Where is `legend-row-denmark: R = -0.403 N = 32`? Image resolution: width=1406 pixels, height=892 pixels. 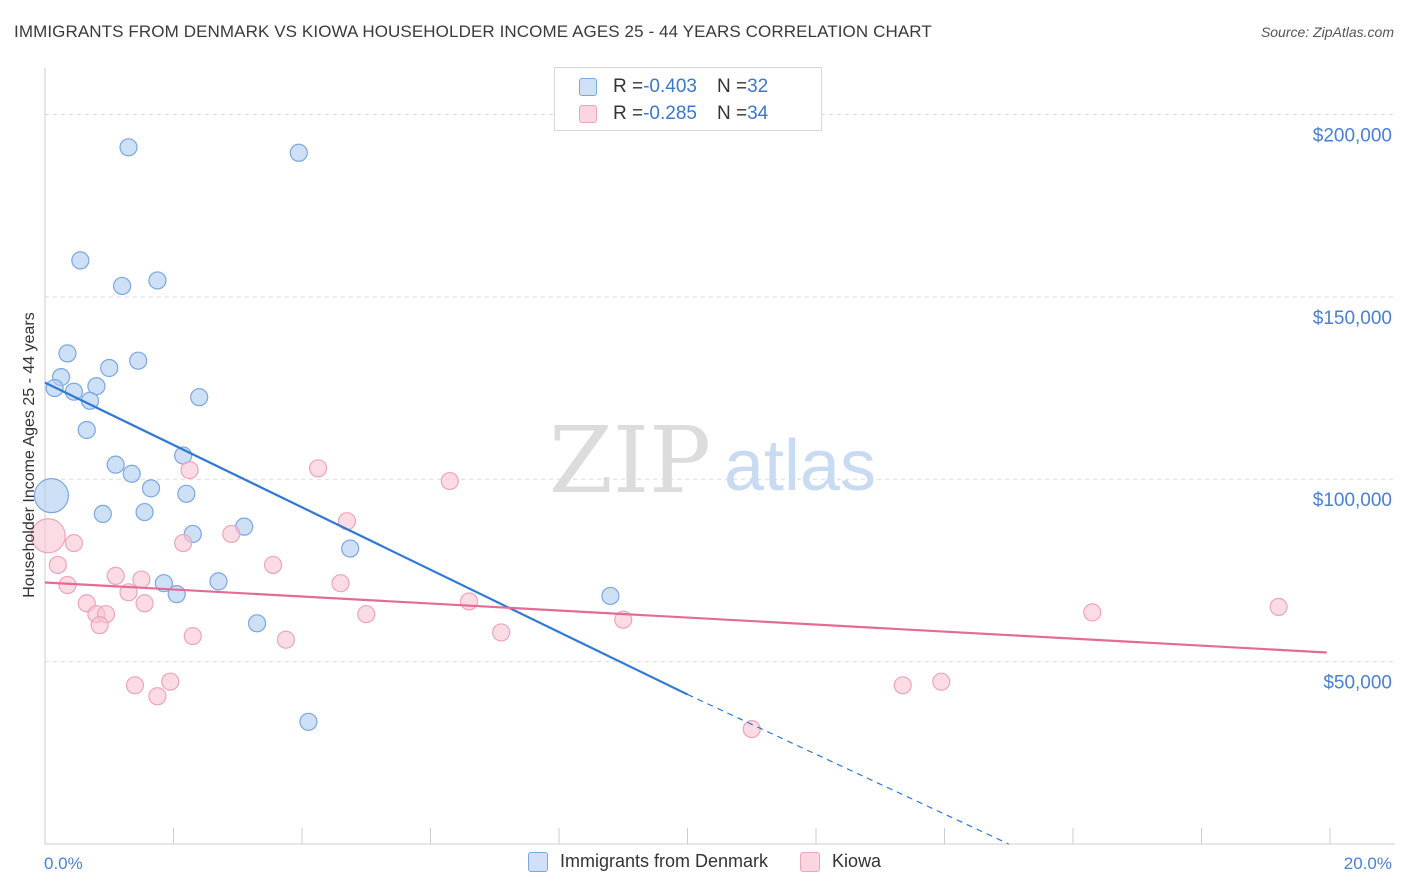
legend-row-denmark: R = -0.403 N = 32 is located at coordinates (673, 87).